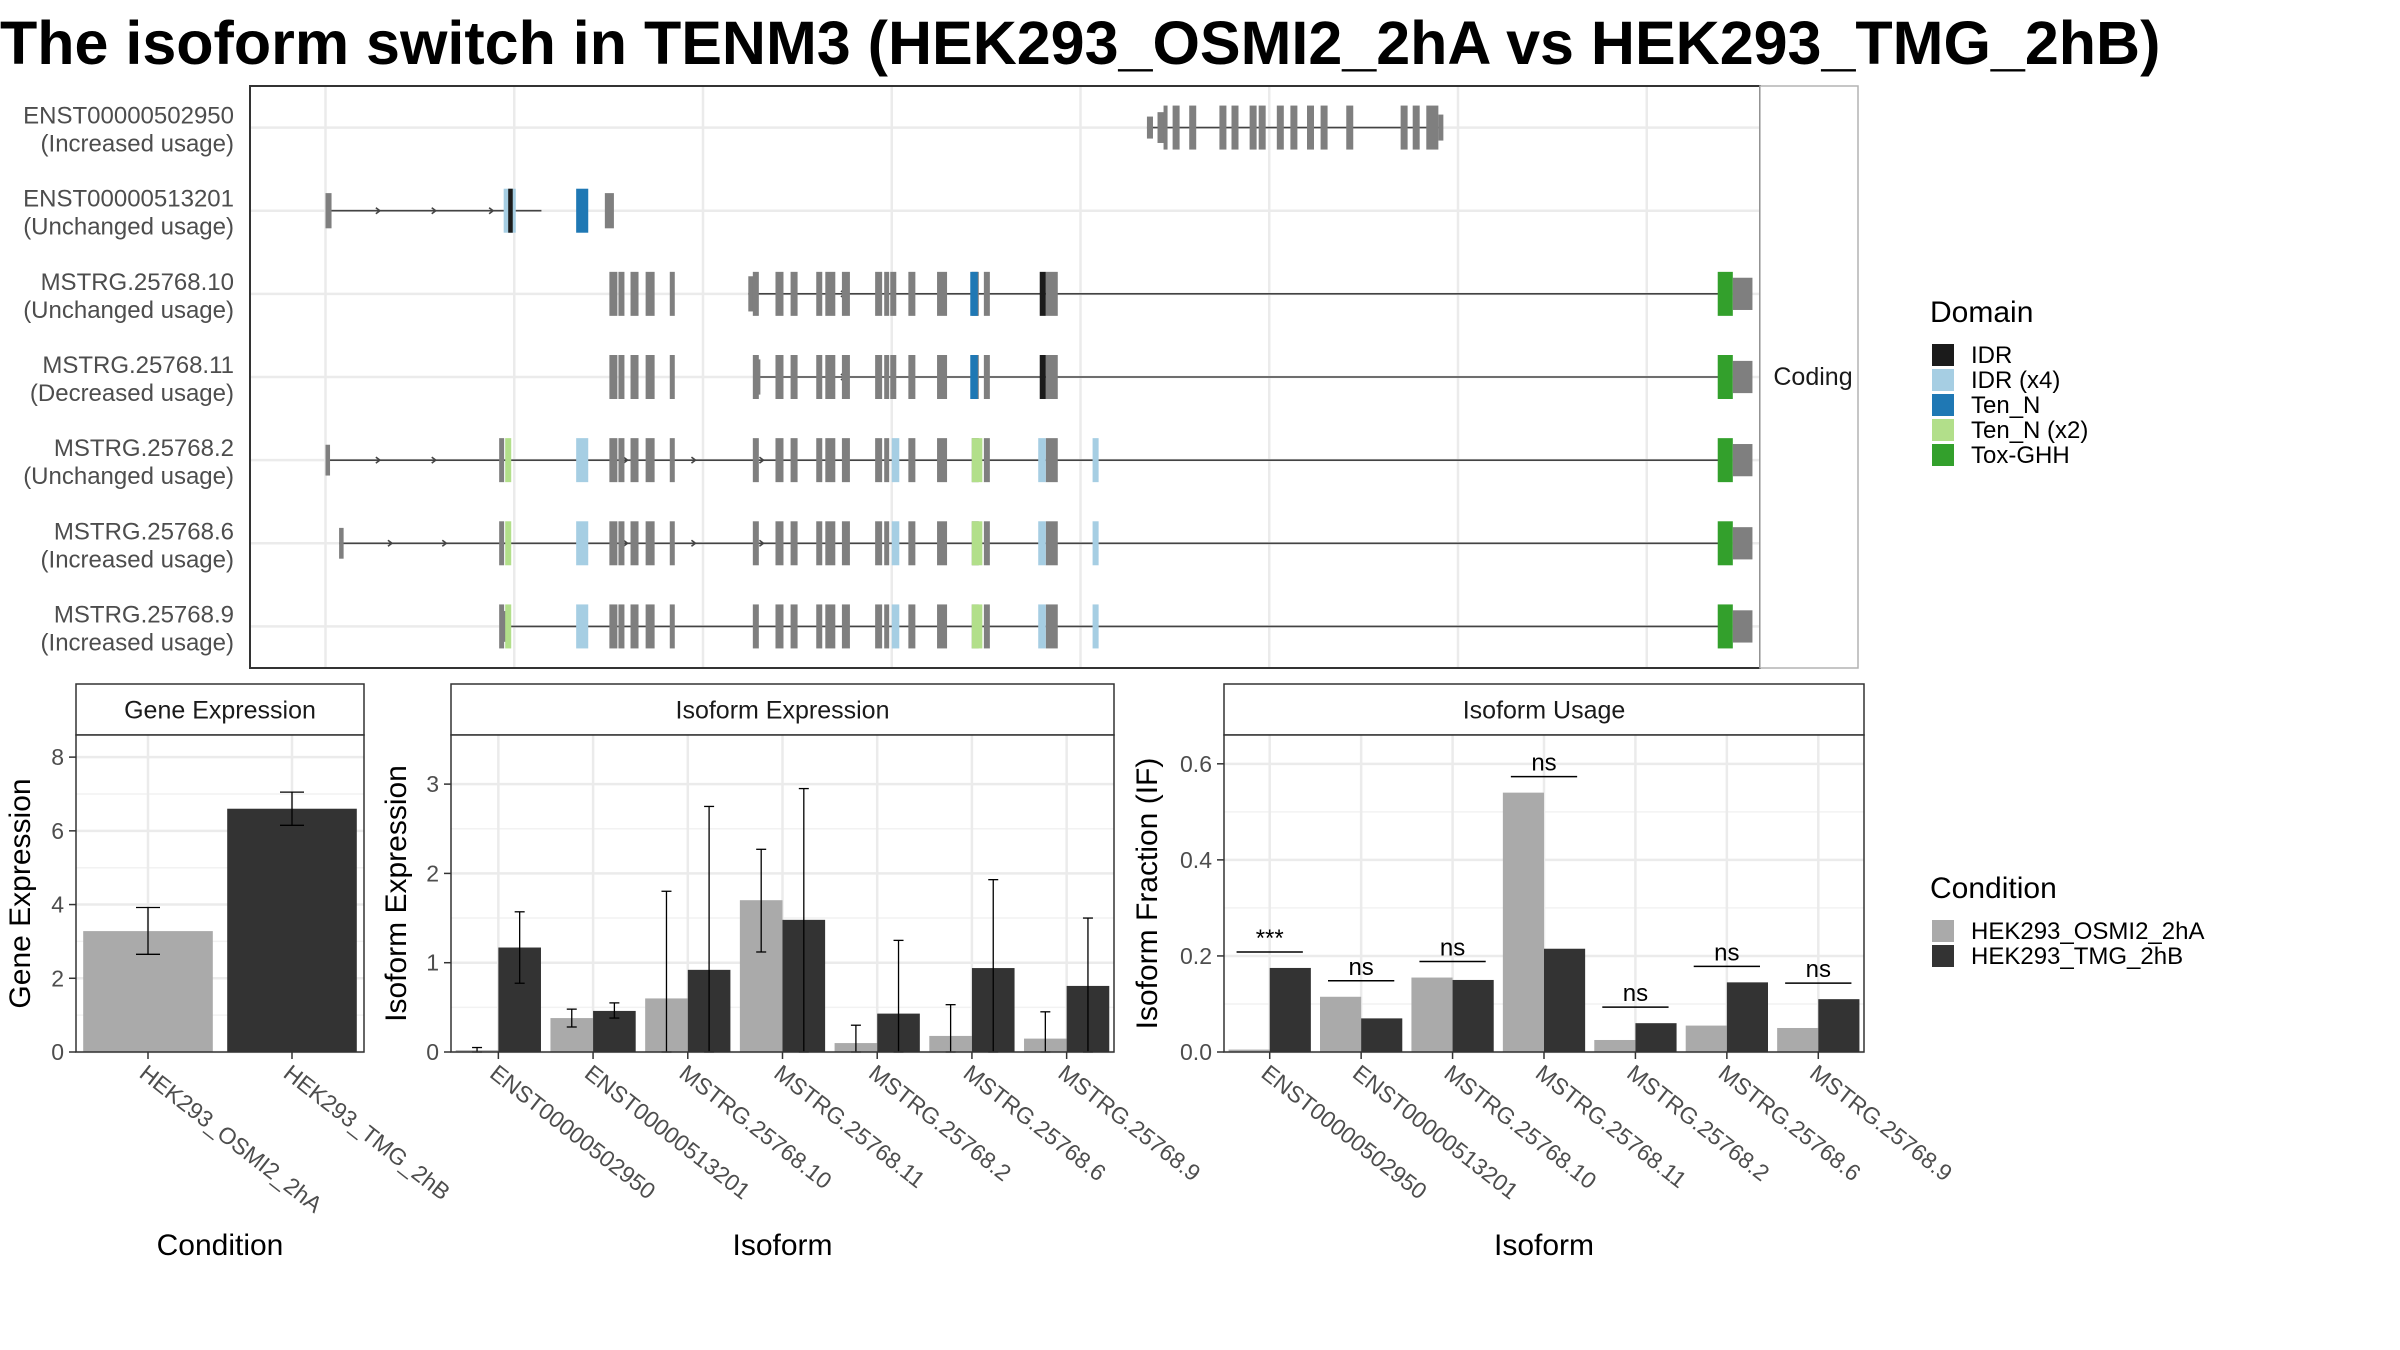 This screenshot has width=2400, height=1350. I want to click on significance-label: ***, so click(1270, 938).